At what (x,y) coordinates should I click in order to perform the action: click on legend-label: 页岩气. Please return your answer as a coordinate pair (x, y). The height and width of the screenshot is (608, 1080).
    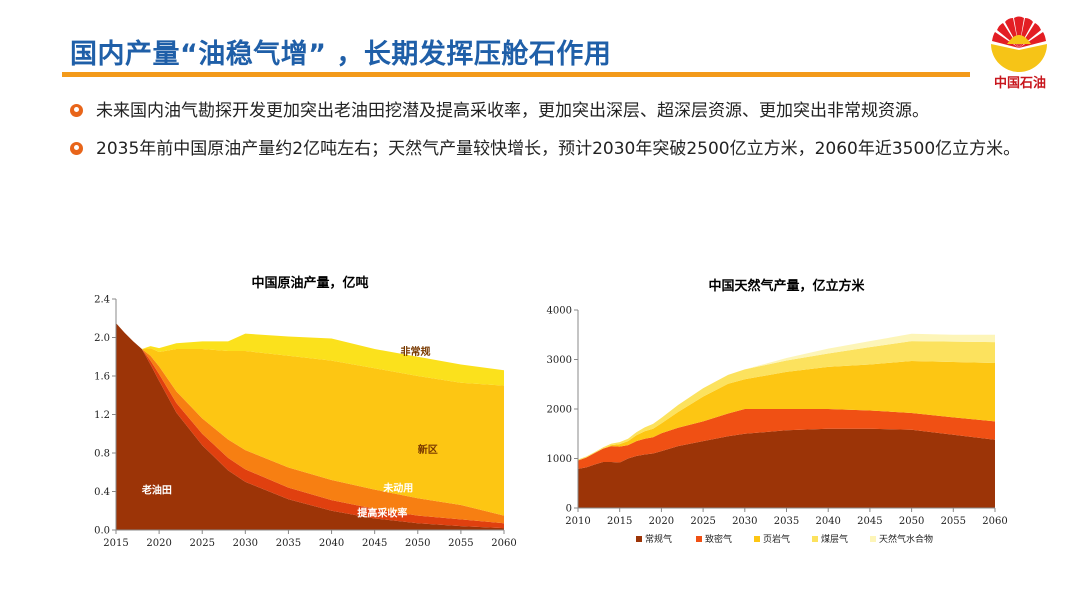
    Looking at the image, I should click on (776, 539).